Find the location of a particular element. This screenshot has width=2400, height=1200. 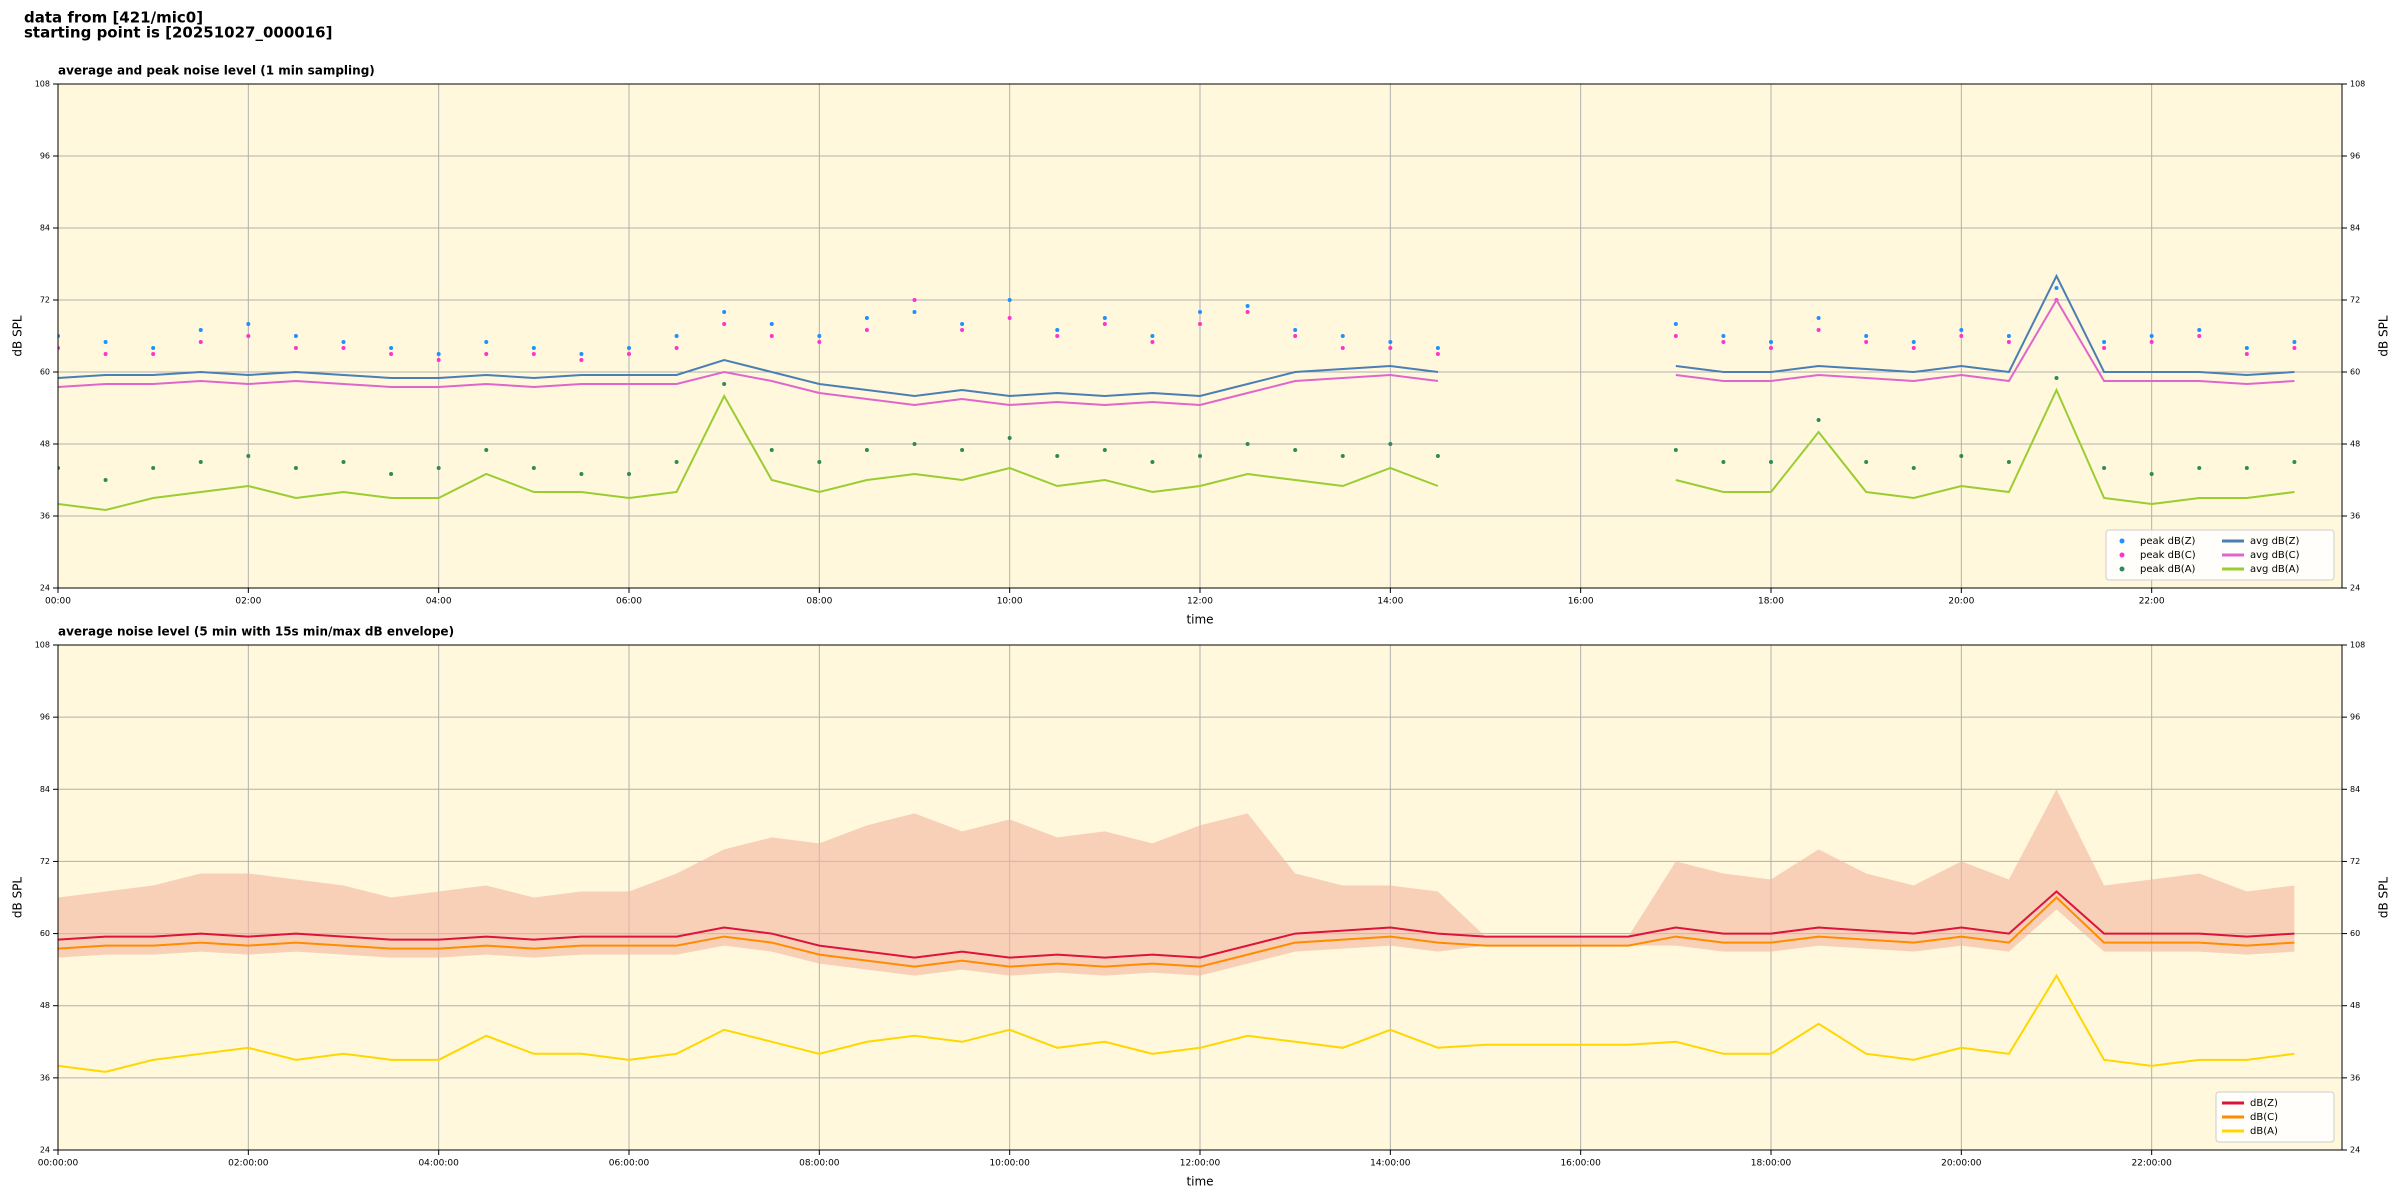

x-tick-label: 08:00 is located at coordinates (819, 602).